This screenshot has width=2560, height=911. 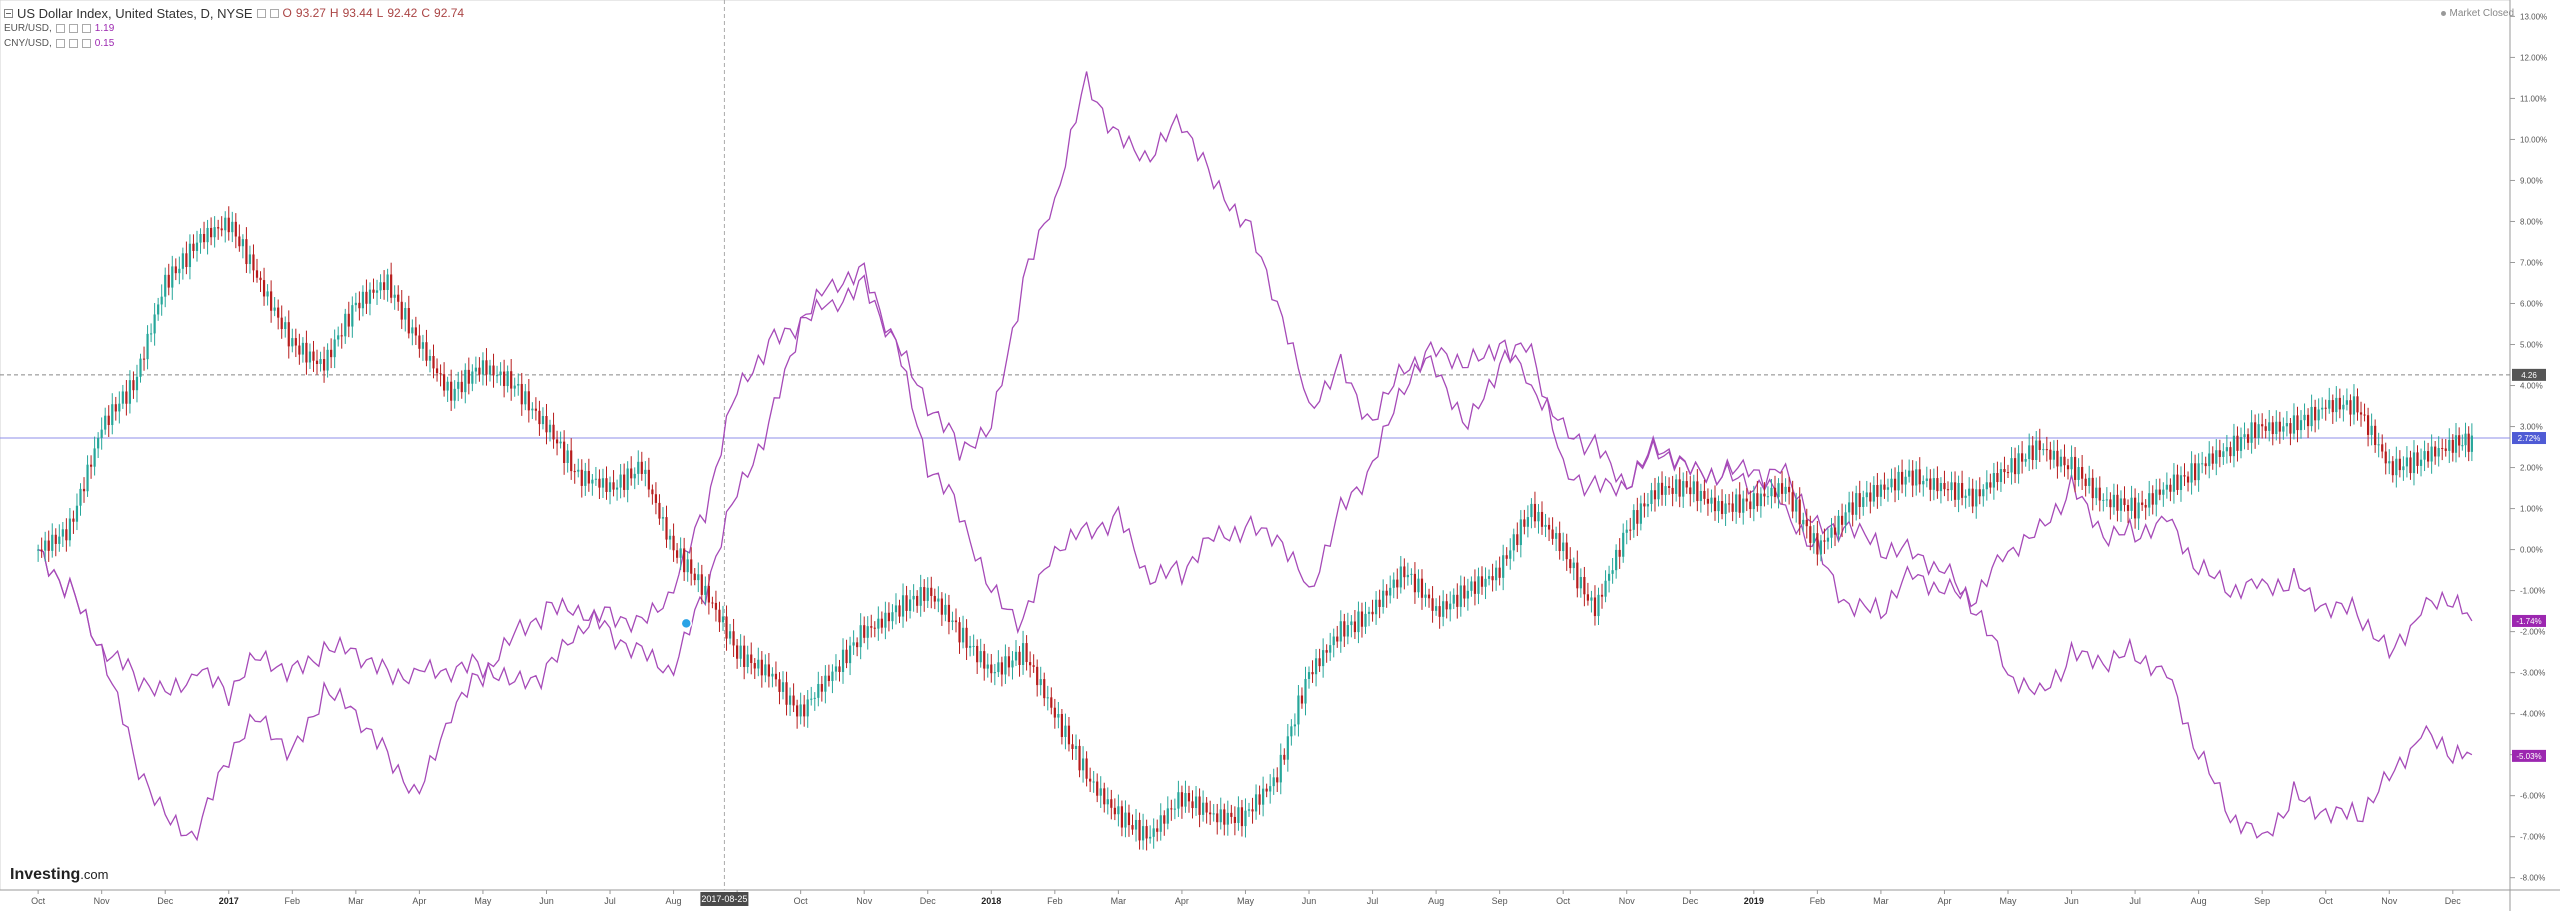 I want to click on eurusd-label: EUR/USD,, so click(x=28, y=28).